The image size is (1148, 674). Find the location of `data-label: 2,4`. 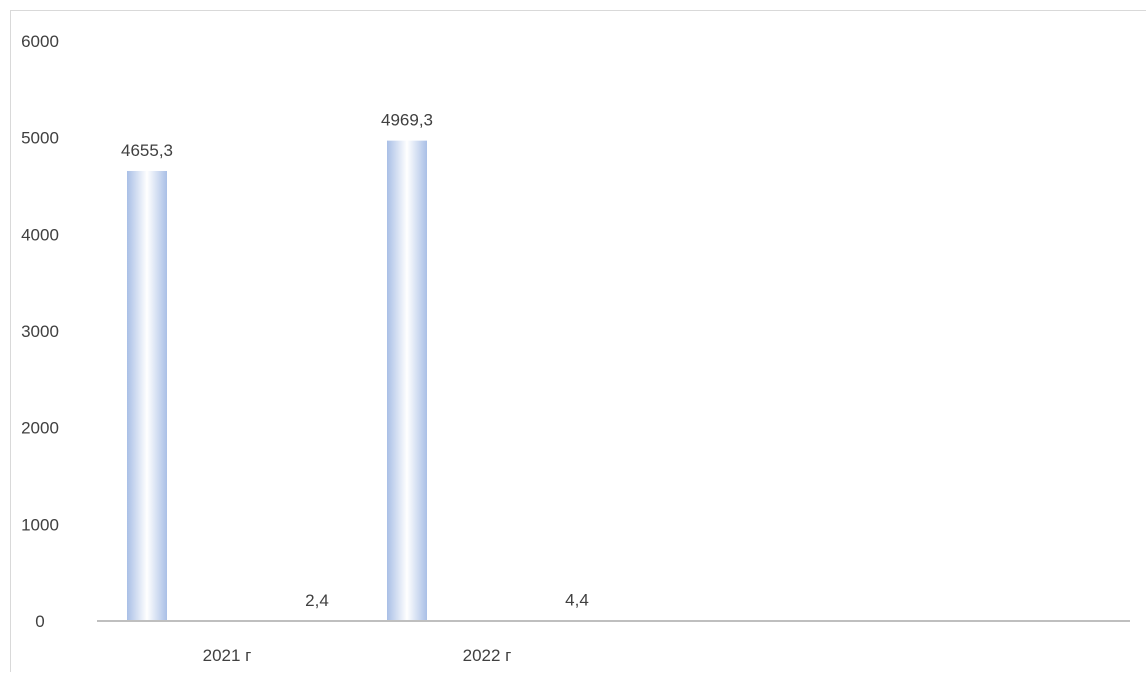

data-label: 2,4 is located at coordinates (317, 600).